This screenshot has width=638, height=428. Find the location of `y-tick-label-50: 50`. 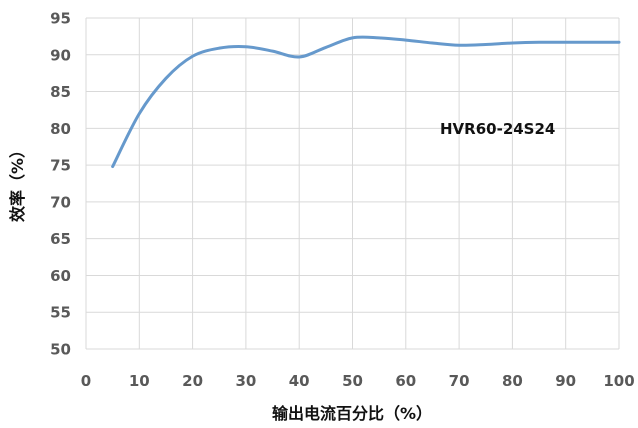

y-tick-label-50: 50 is located at coordinates (60, 350).